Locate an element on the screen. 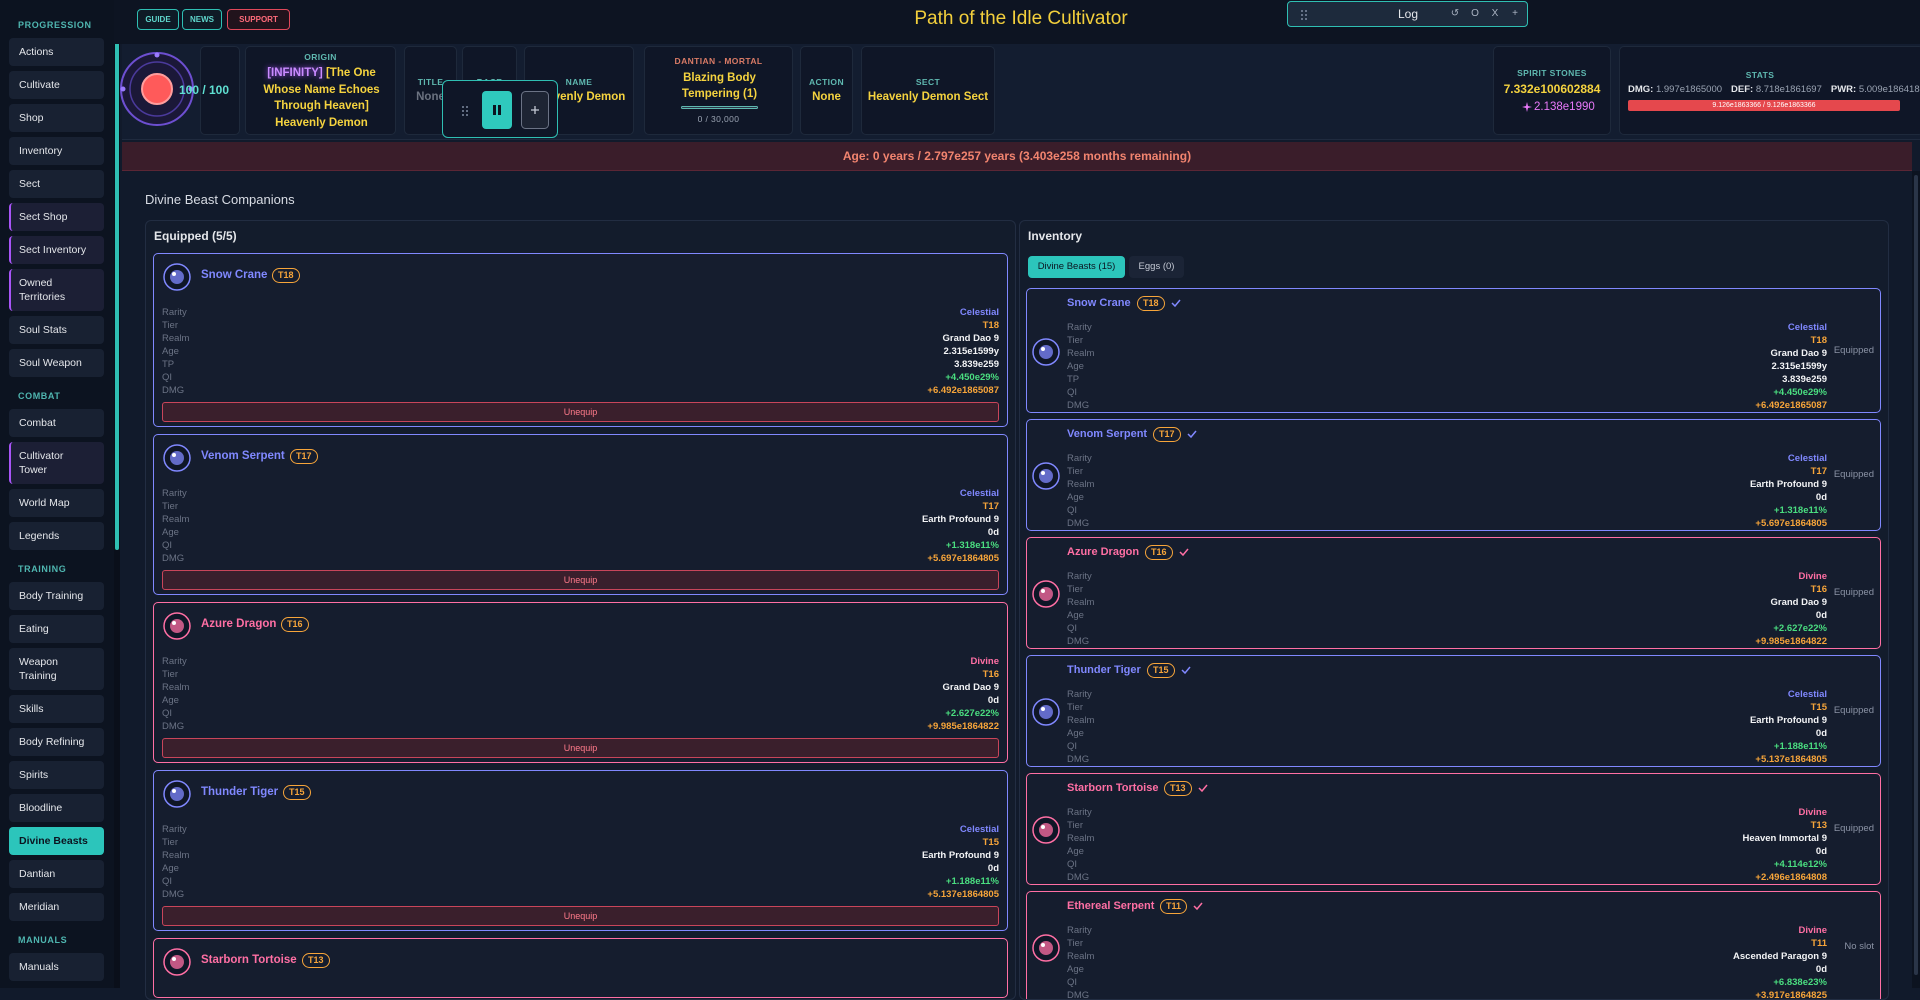 The width and height of the screenshot is (1920, 1000). main-scrollbar is located at coordinates (1916, 579).